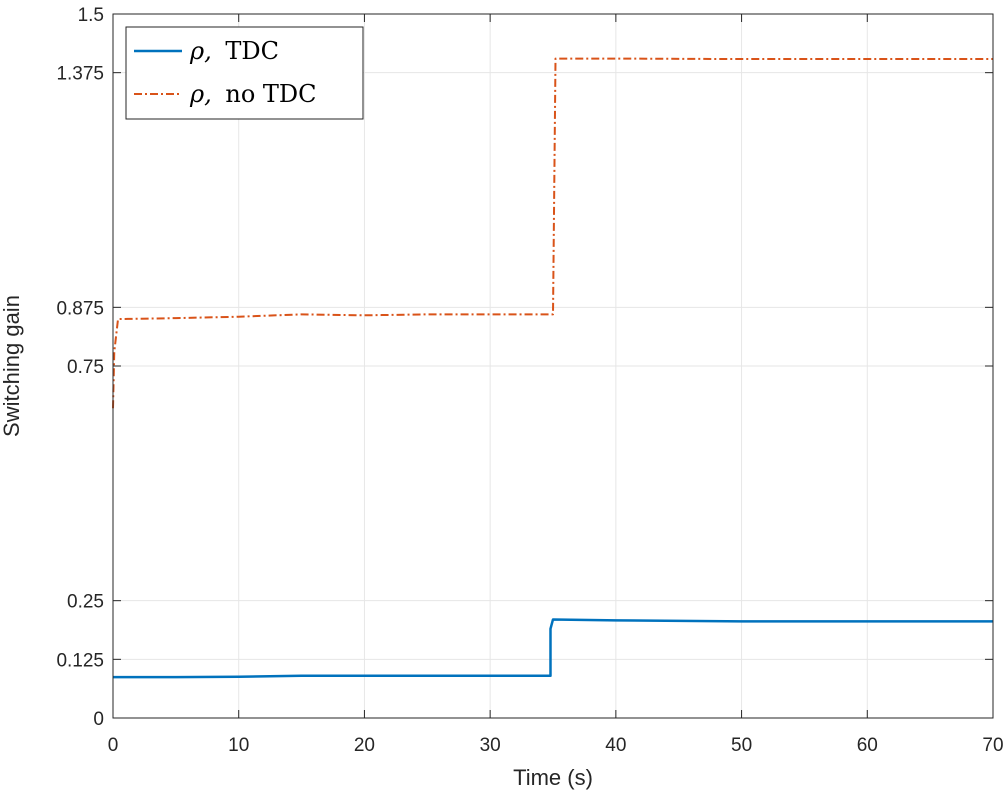 The width and height of the screenshot is (1004, 792). I want to click on x-tick-label: 60, so click(867, 745).